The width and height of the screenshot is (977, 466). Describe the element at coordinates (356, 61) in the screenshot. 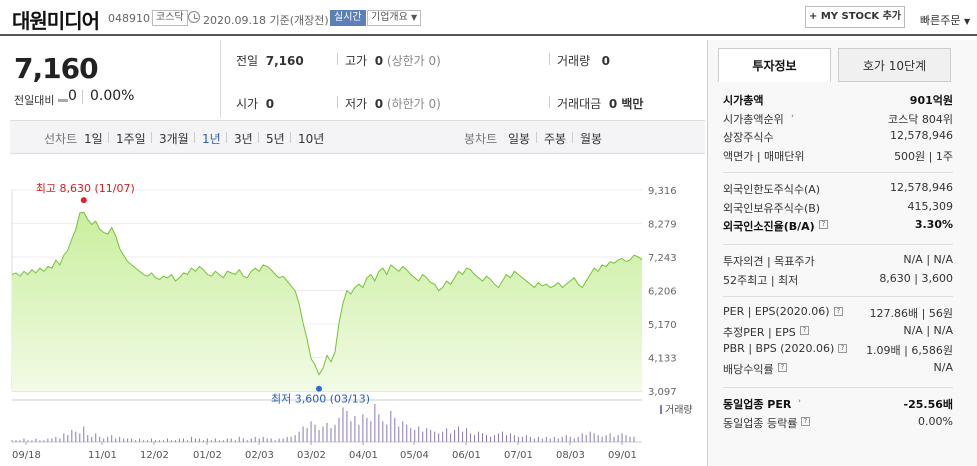

I see `high-label: 고가` at that location.